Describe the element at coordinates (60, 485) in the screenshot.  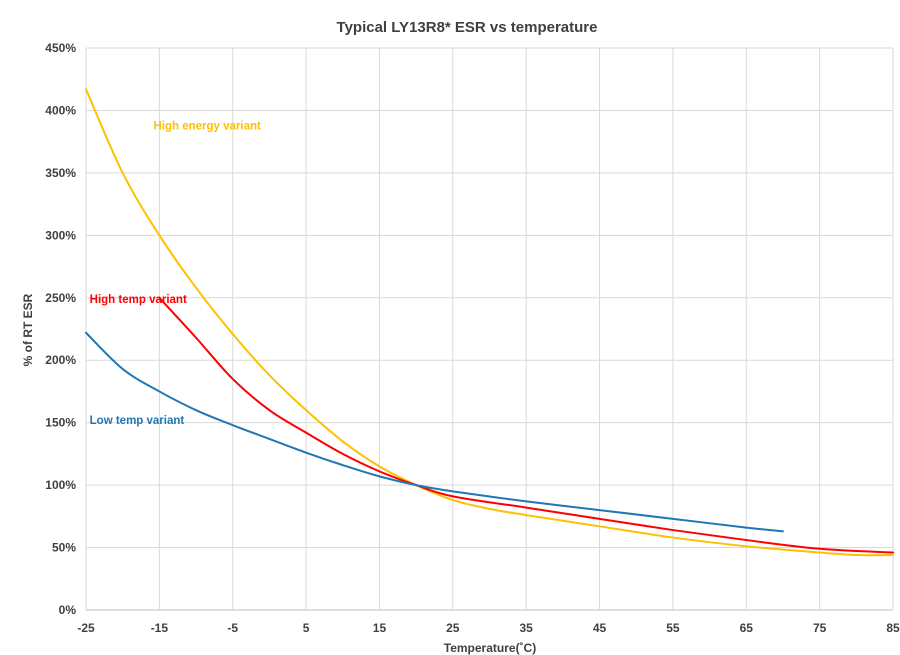
I see `y-tick-label: 100%` at that location.